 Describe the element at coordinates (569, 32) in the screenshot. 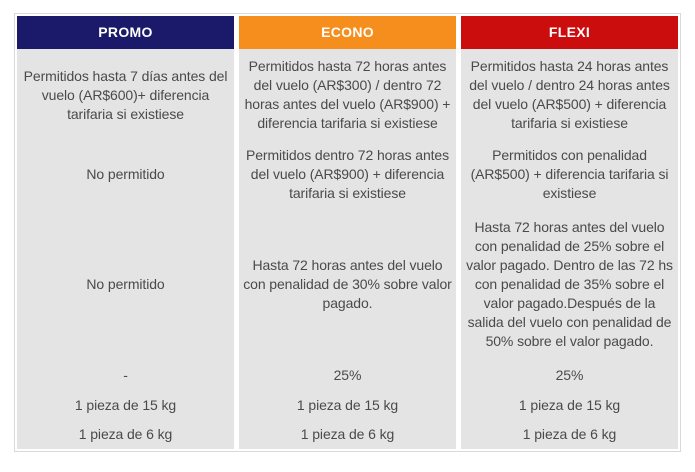

I see `column-header-flexi: FLEXI` at that location.